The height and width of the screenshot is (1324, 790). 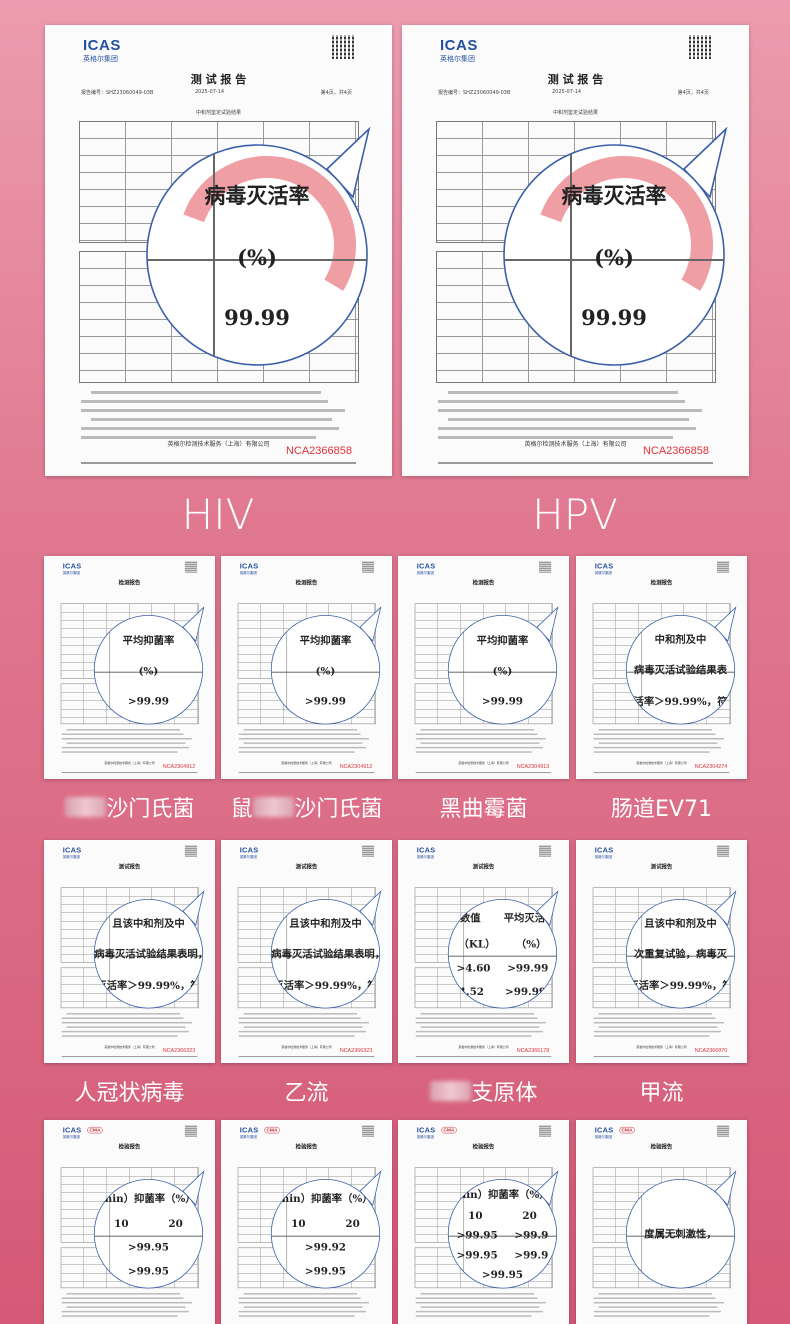 What do you see at coordinates (325, 700) in the screenshot?
I see `zoom-row: >99.99` at bounding box center [325, 700].